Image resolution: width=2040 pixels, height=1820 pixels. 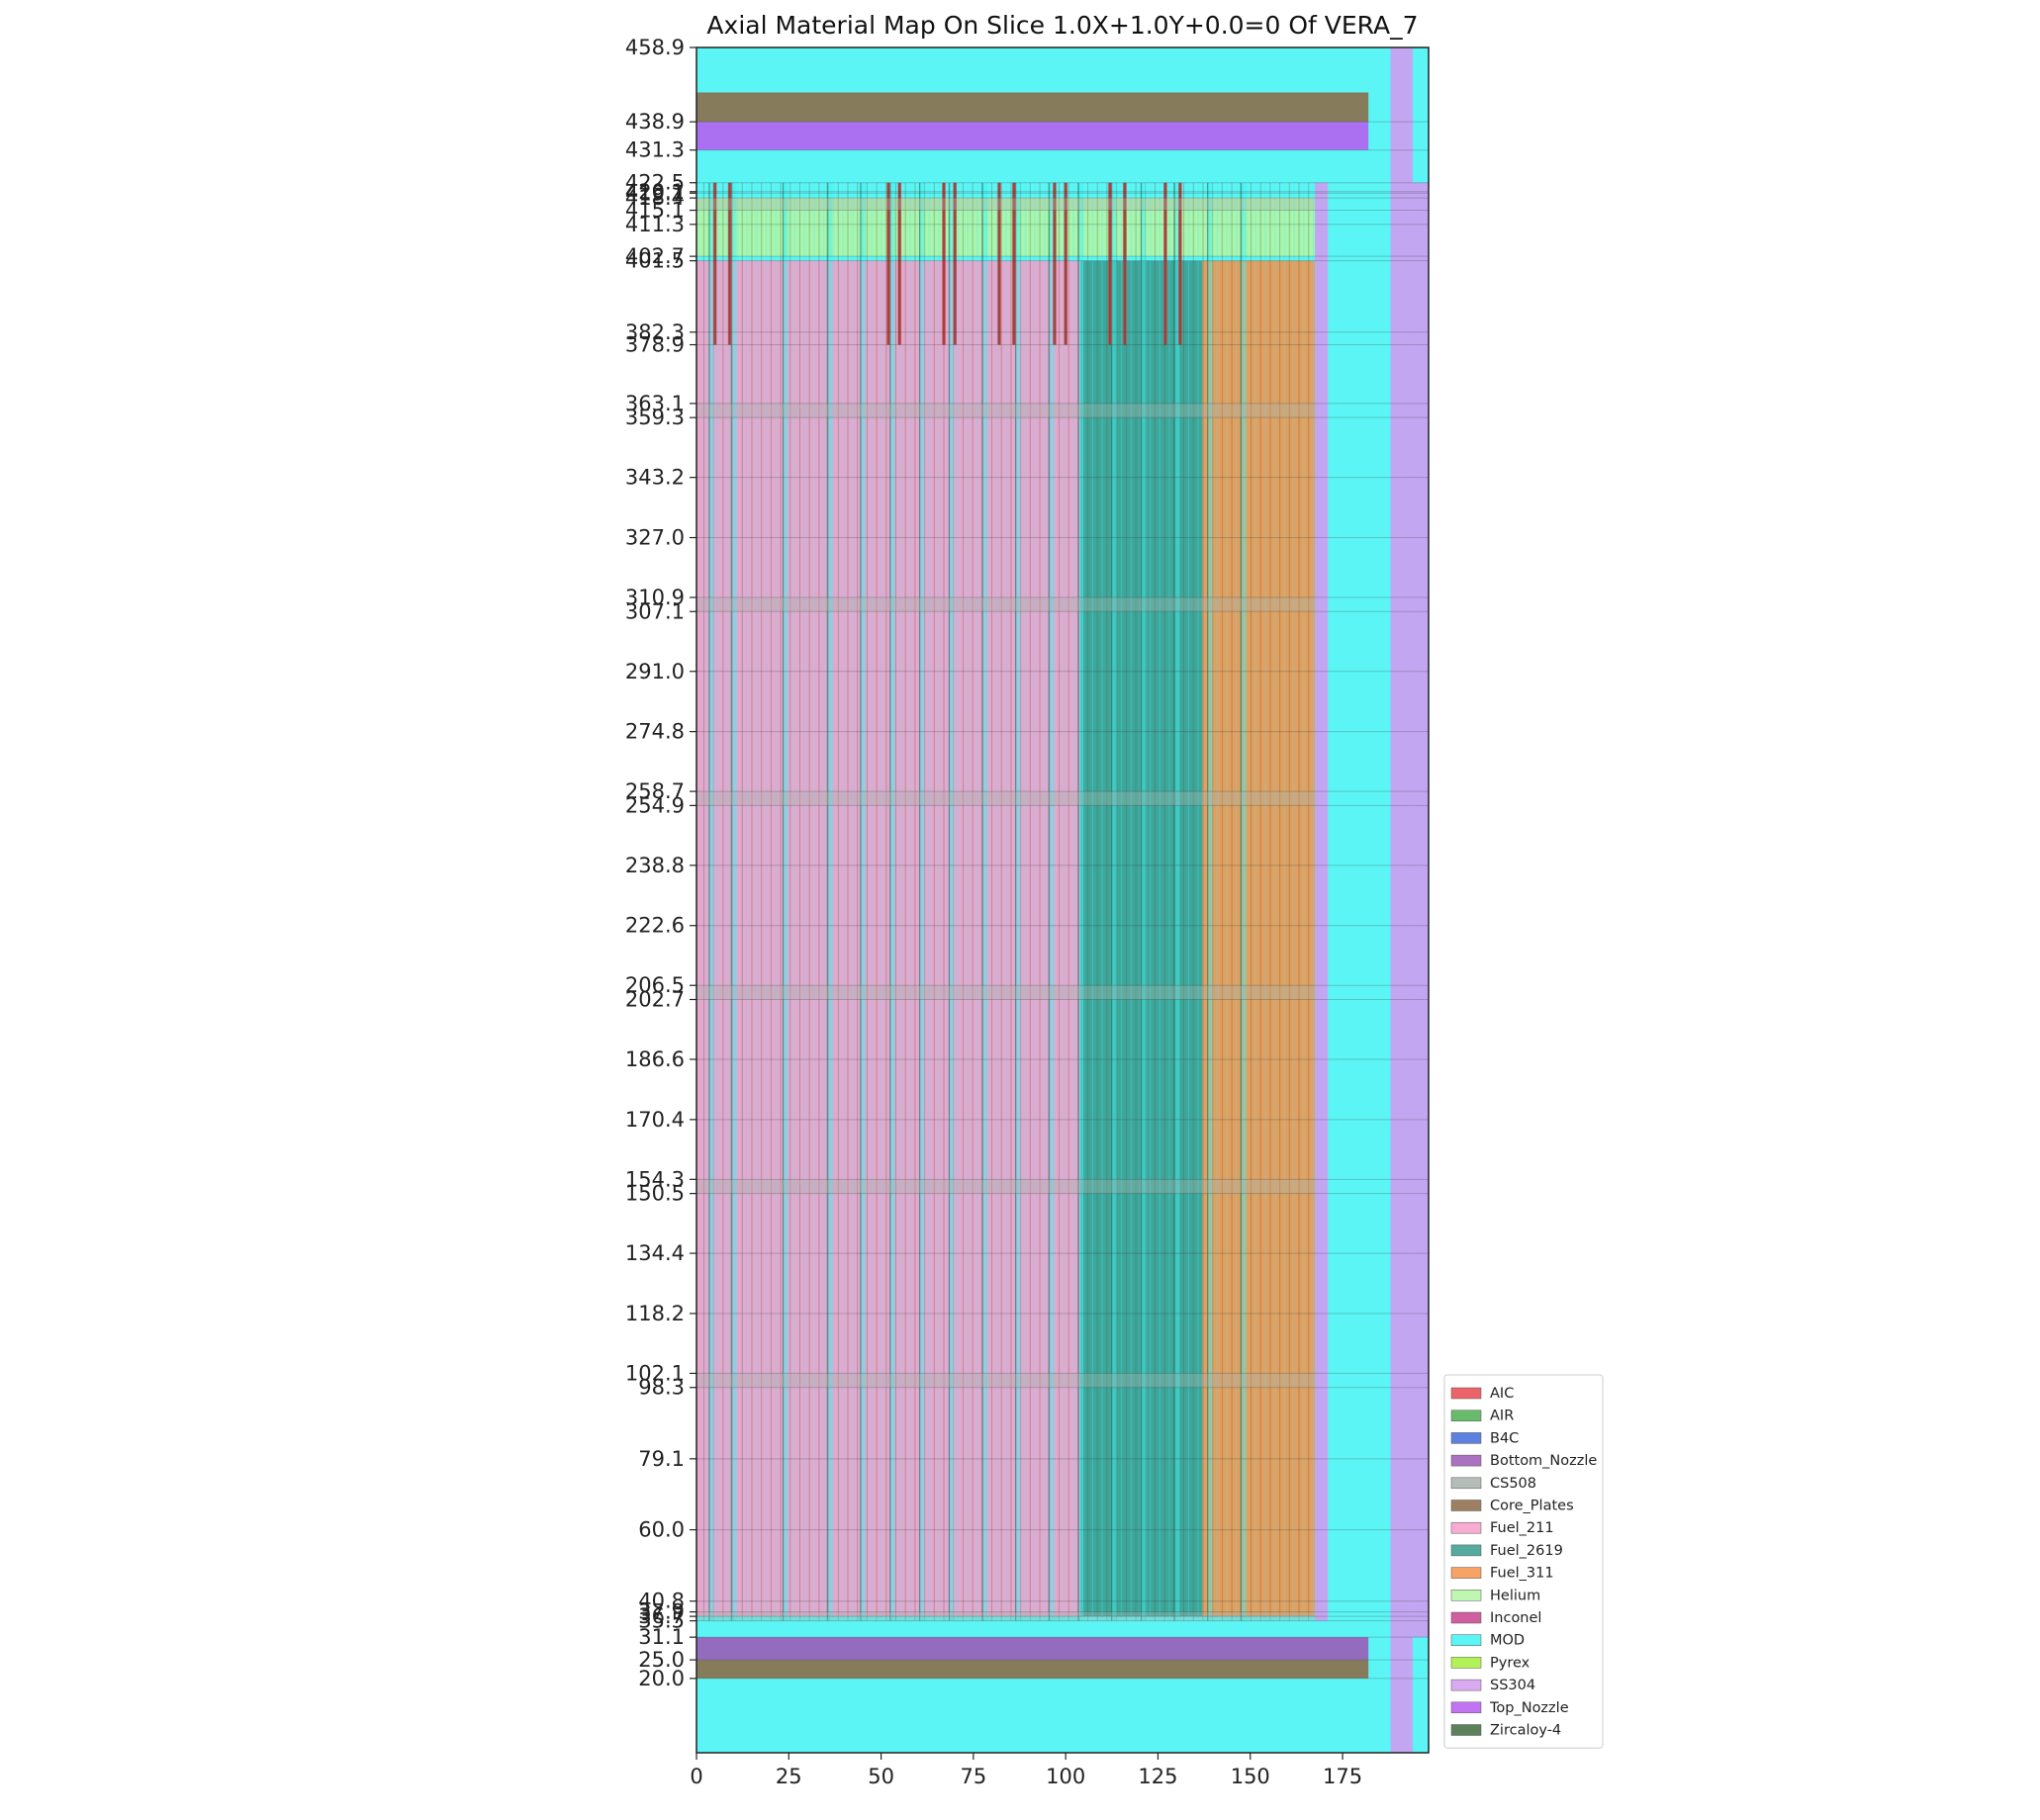 What do you see at coordinates (661, 1660) in the screenshot?
I see `y-tick-label: 25.0` at bounding box center [661, 1660].